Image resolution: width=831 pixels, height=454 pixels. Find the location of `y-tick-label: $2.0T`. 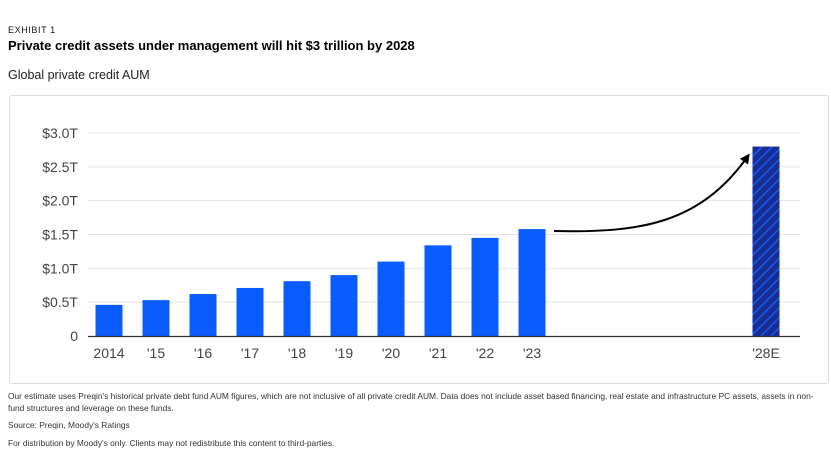

y-tick-label: $2.0T is located at coordinates (60, 201).